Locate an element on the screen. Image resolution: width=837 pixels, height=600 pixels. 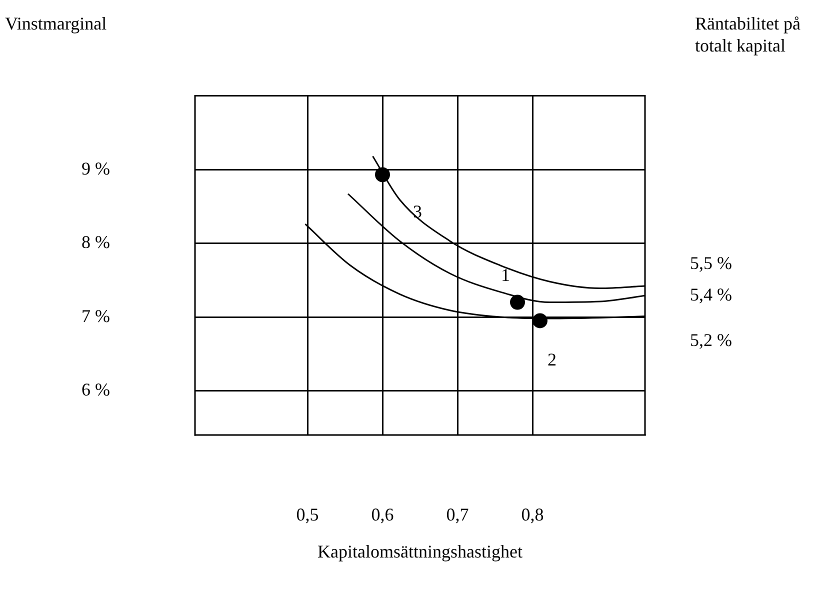
annotation: 2 is located at coordinates (552, 359).